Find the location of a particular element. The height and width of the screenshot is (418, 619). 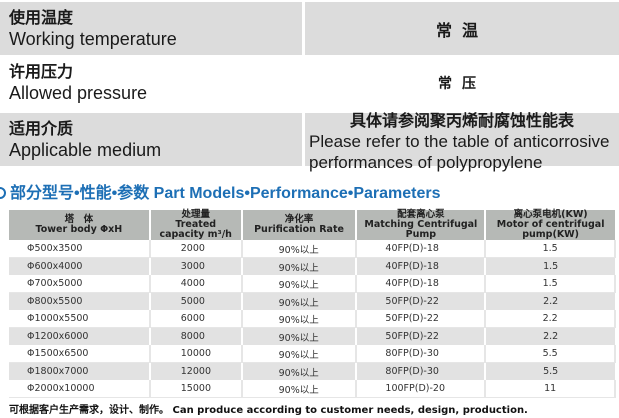

table-row: Φ1500x6500 10000 90%以上 80FP(D)-30 5.5 is located at coordinates (312, 354).